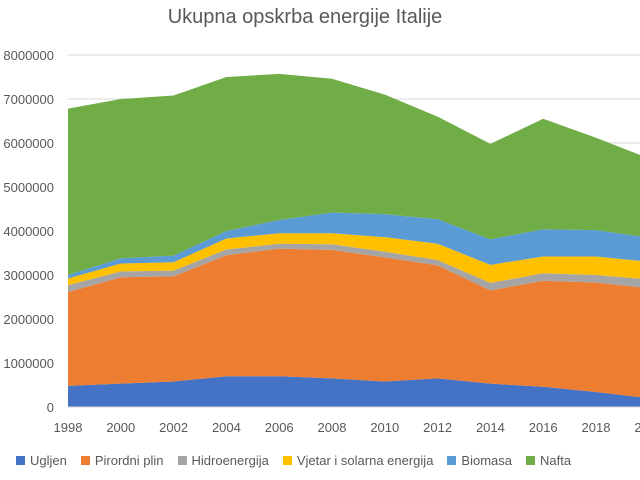  What do you see at coordinates (173, 427) in the screenshot?
I see `x-tick-label: 2002` at bounding box center [173, 427].